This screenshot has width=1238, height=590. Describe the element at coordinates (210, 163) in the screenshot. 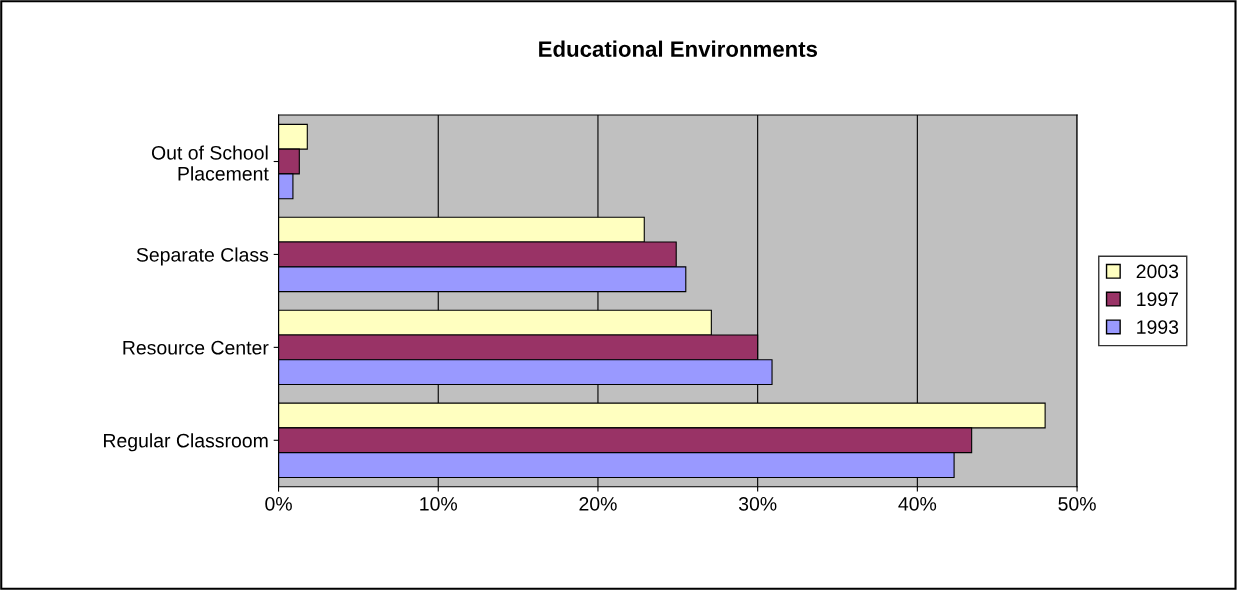

I see `y-tick-label: Out of School Placement` at that location.